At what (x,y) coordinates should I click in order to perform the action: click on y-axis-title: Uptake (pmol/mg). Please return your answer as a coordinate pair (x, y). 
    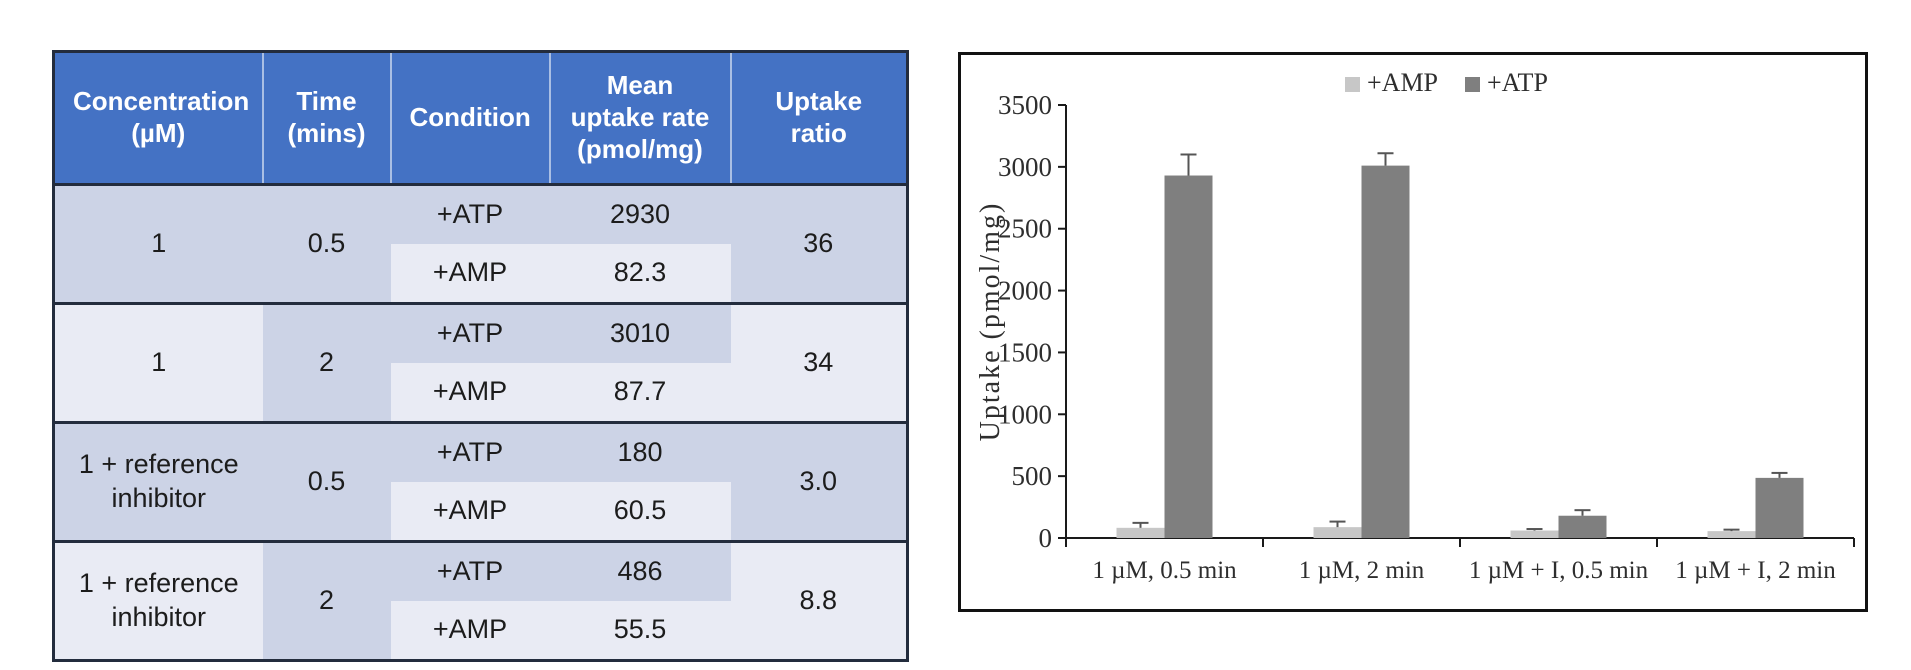
    Looking at the image, I should click on (990, 322).